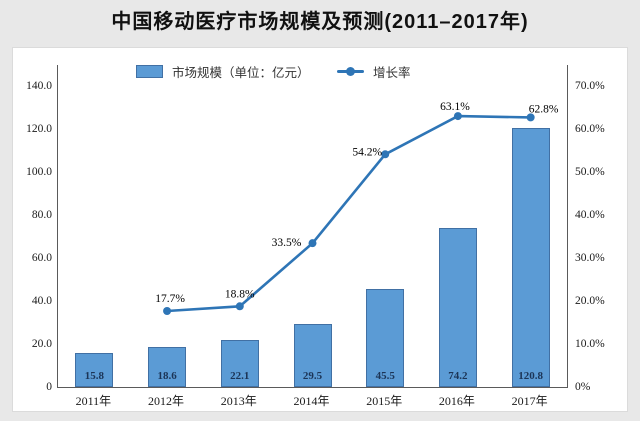 The image size is (640, 421). I want to click on bar-value-label: 74.2, so click(458, 376).